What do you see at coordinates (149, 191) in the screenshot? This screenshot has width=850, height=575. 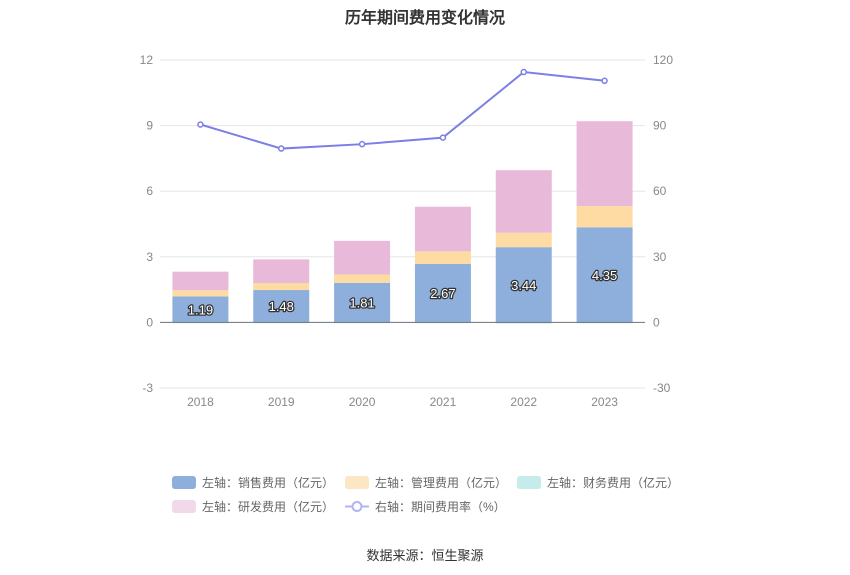 I see `left-tick-label: 6` at bounding box center [149, 191].